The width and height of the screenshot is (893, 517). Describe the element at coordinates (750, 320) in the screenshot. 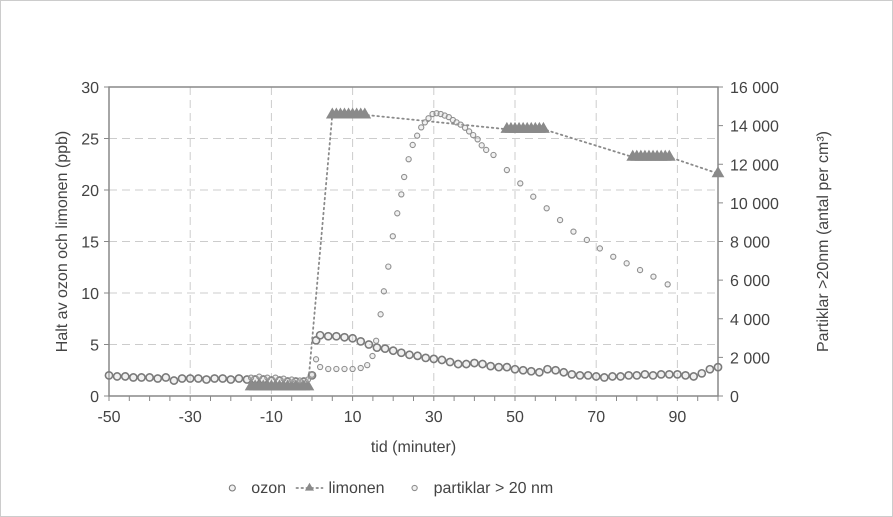

I see `y2-tick-label: 4 000` at that location.